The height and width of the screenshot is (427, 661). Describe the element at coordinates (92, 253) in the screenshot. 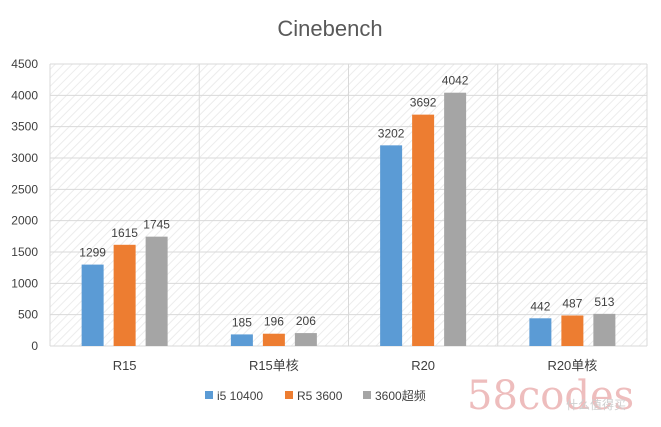

I see `data-label: 1299` at that location.